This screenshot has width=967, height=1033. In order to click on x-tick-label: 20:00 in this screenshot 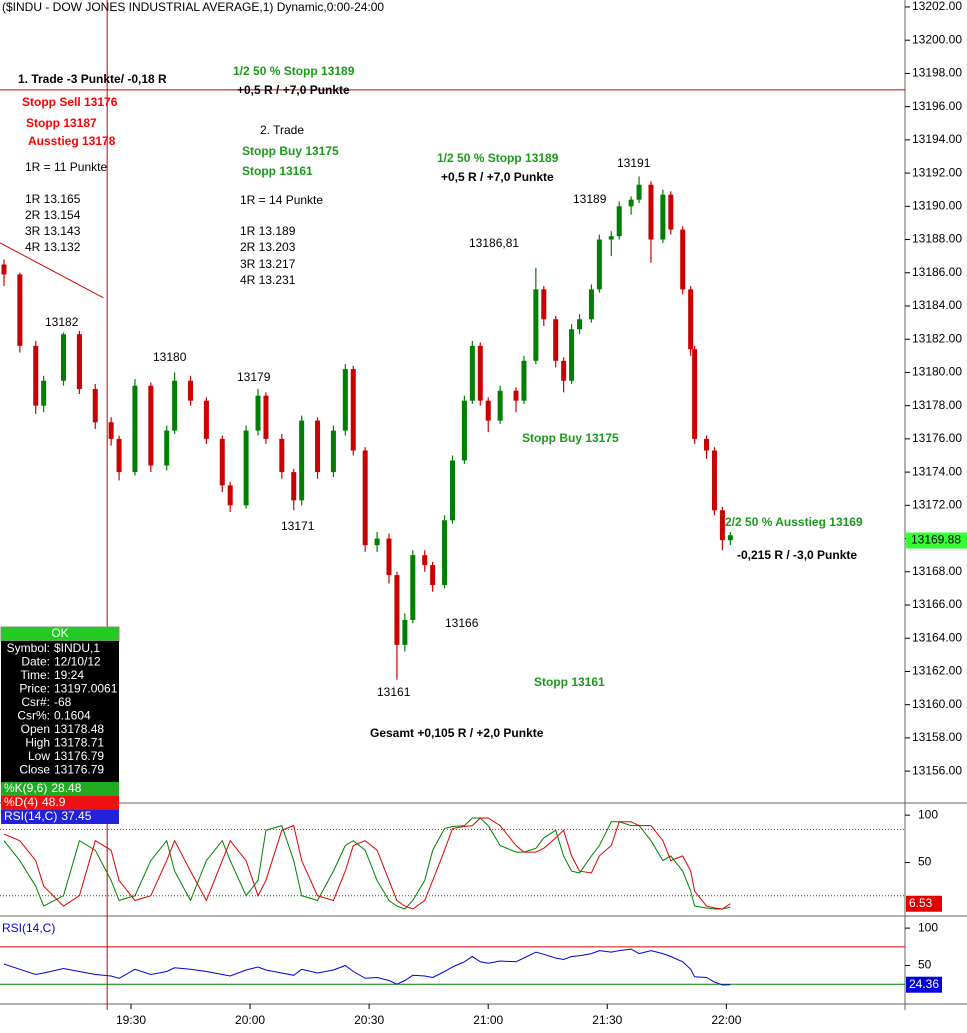, I will do `click(250, 1020)`.